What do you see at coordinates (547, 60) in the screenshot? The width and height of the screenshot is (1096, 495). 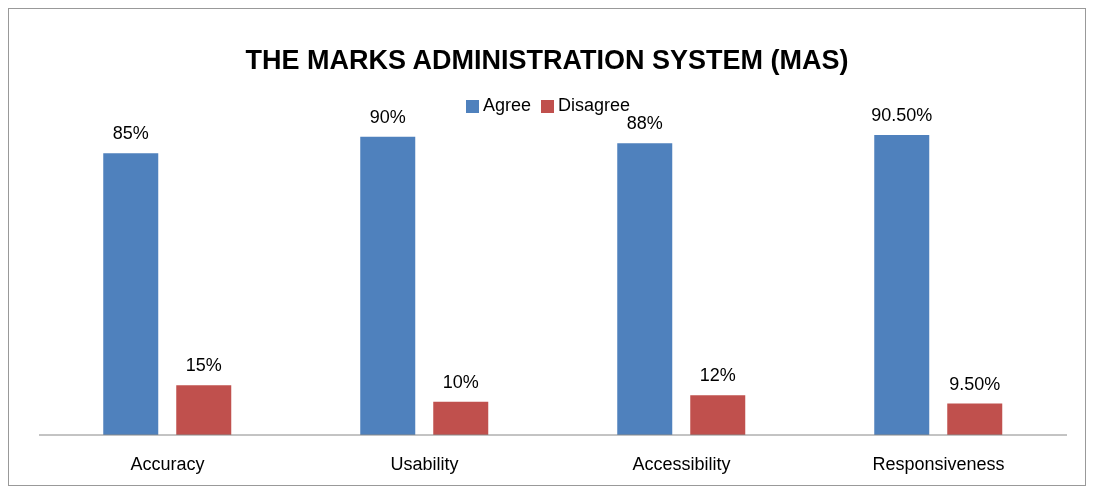 I see `chart-title: THE MARKS ADMINISTRATION SYSTEM (MAS)` at bounding box center [547, 60].